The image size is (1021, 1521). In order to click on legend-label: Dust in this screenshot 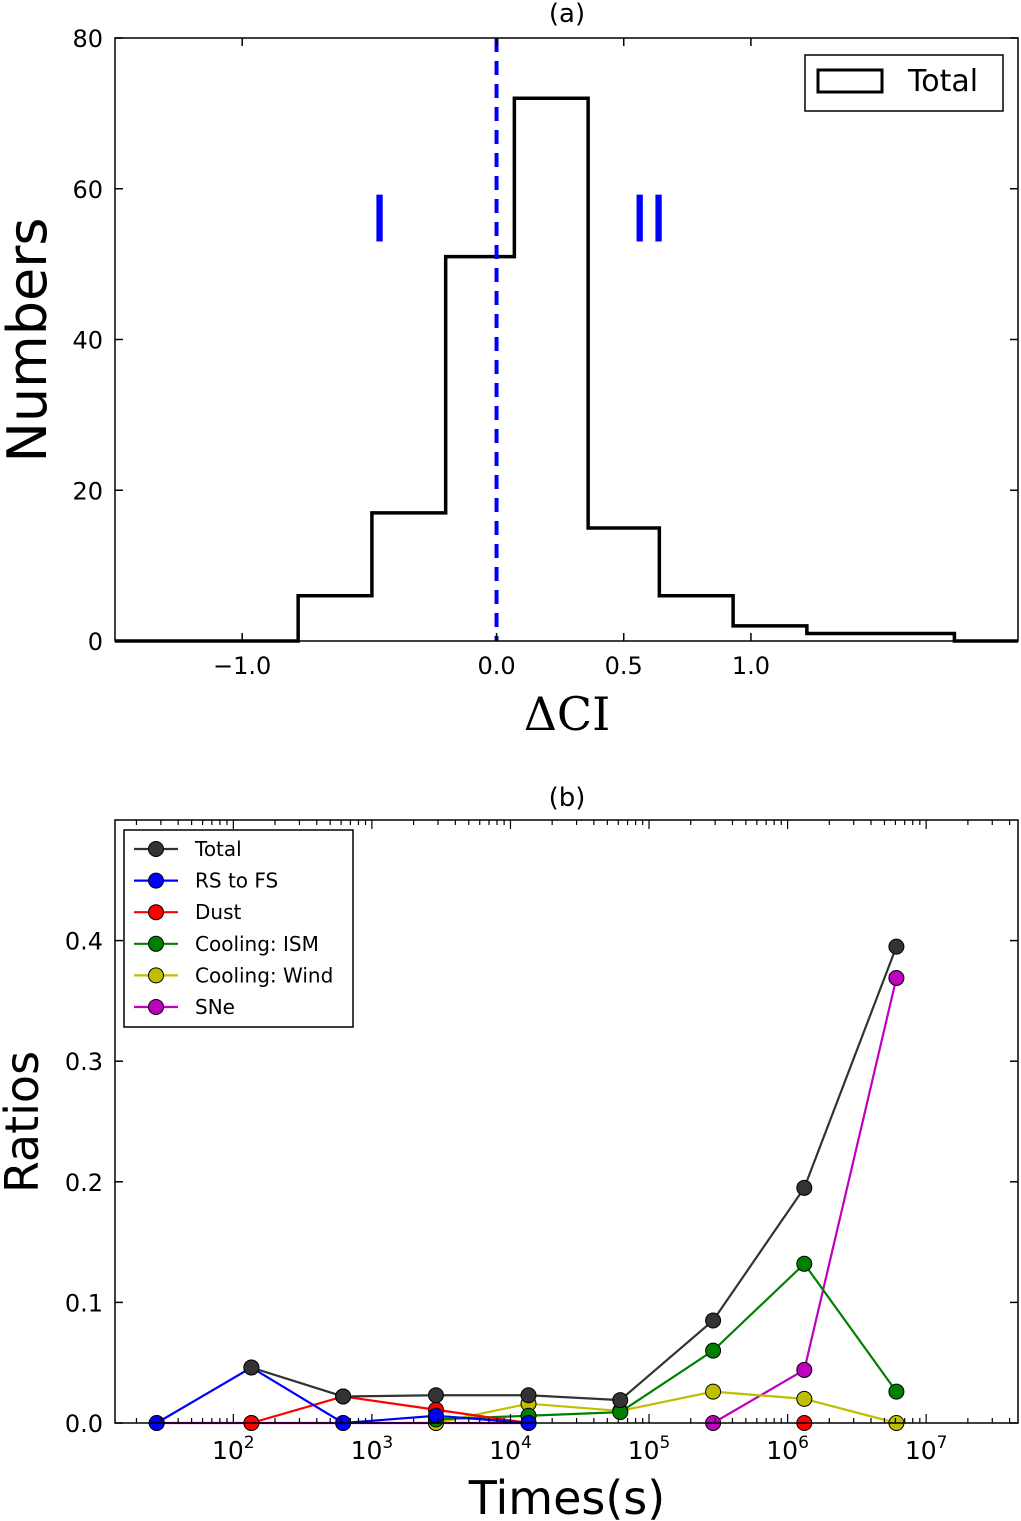, I will do `click(218, 912)`.